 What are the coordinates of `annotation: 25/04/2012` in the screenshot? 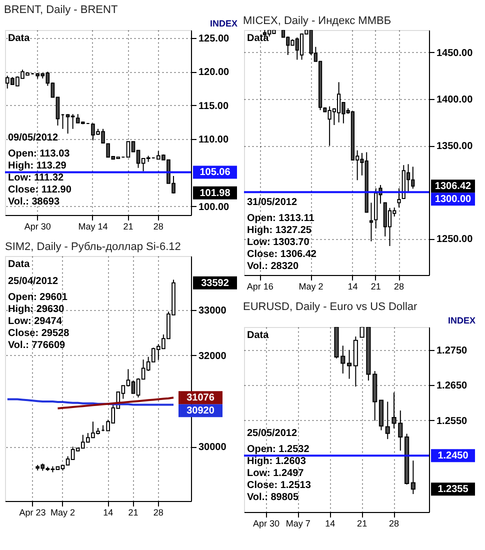 It's located at (33, 281).